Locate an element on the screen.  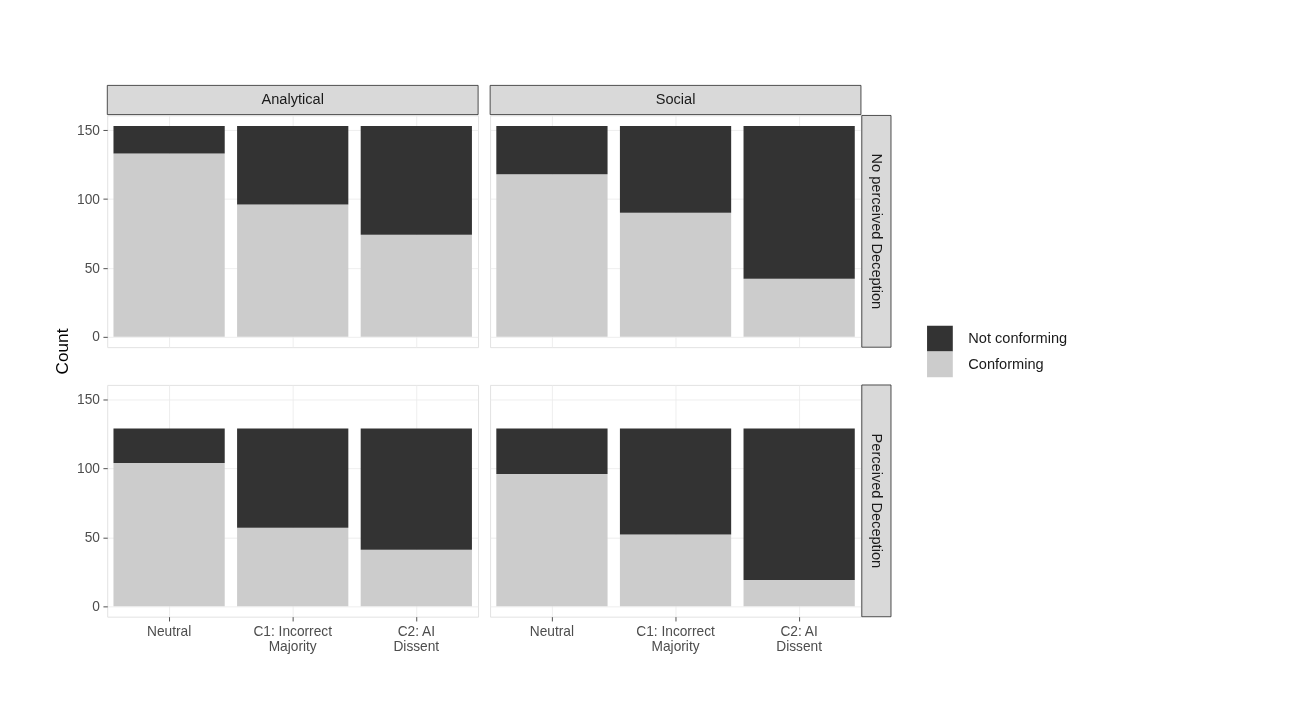
chart-title: Analytical is located at coordinates (292, 99).